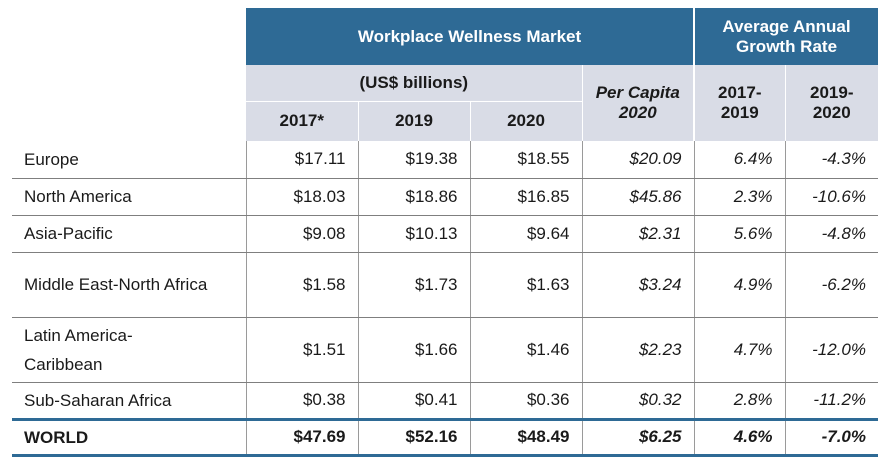 Image resolution: width=880 pixels, height=474 pixels. I want to click on value-2019-cell: $10.13, so click(413, 234).